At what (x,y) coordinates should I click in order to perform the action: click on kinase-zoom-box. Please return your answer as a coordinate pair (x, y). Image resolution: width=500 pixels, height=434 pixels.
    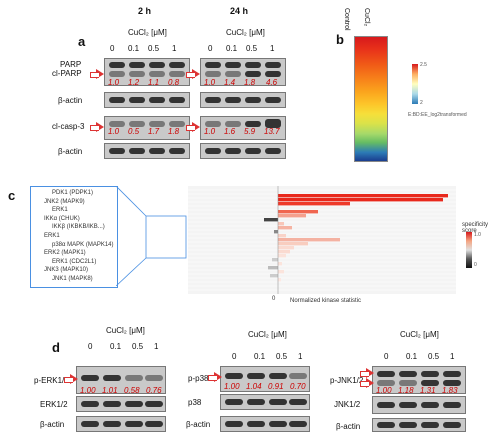
    Looking at the image, I should click on (74, 237).